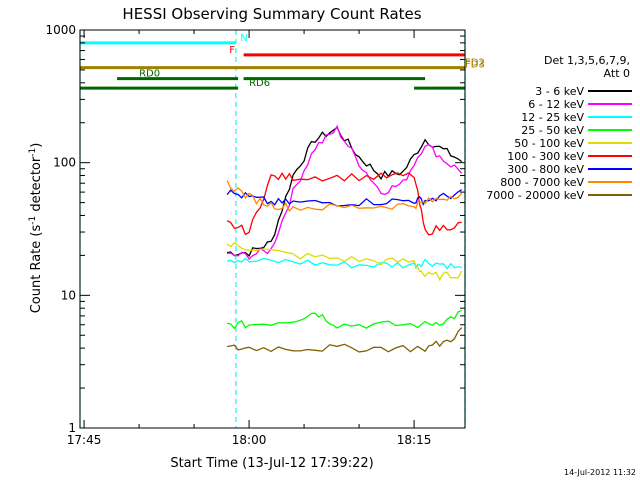 The image size is (640, 480). I want to click on y-tick-label-1: 10, so click(68, 295).